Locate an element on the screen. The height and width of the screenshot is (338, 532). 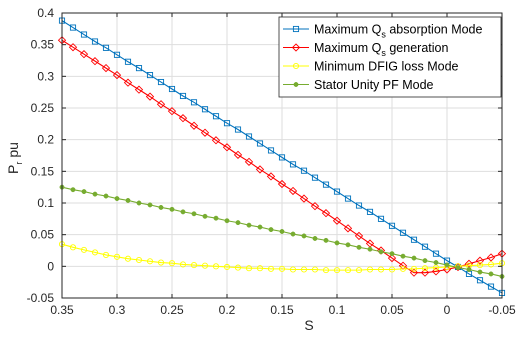
y-axis-label-main: P is located at coordinates (13, 169).